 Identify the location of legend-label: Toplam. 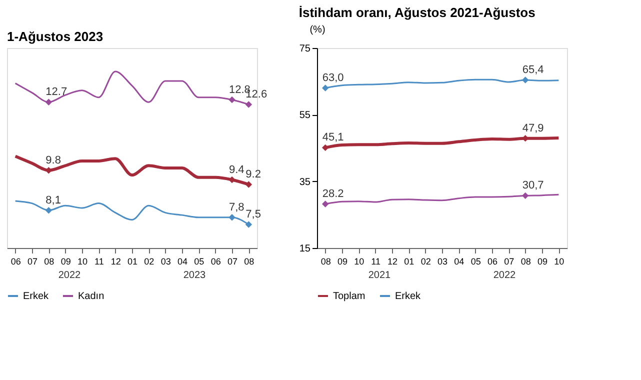
(349, 296).